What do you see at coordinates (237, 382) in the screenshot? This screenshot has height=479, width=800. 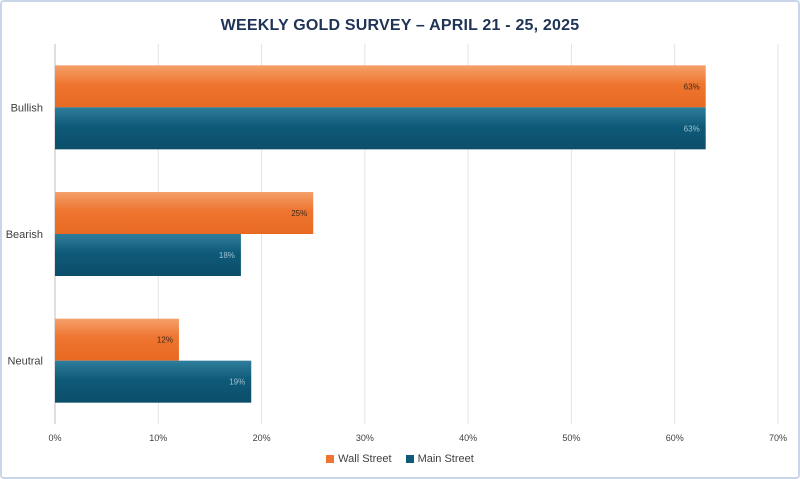 I see `data-label-main-street-neutral: 19%` at bounding box center [237, 382].